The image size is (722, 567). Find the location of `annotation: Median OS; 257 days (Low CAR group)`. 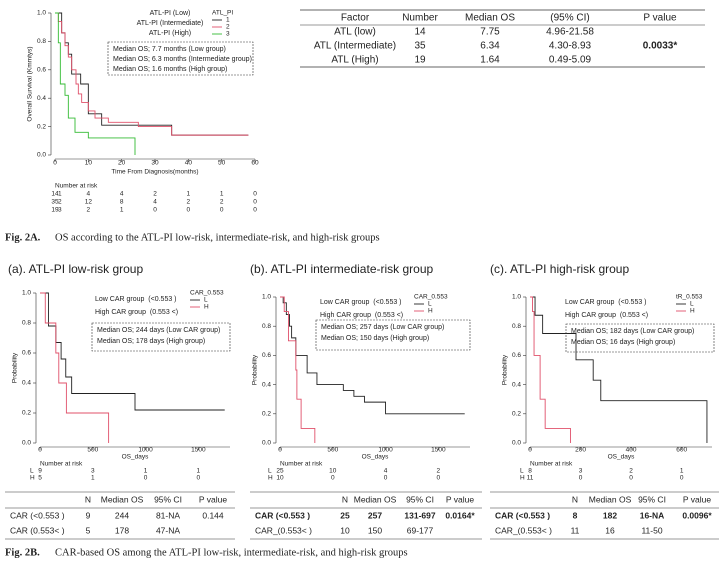

annotation: Median OS; 257 days (Low CAR group) is located at coordinates (382, 327).